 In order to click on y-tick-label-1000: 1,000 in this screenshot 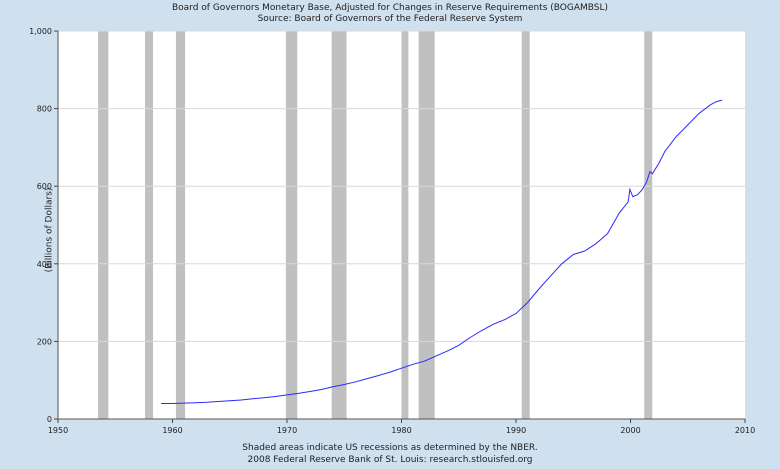, I will do `click(40, 31)`.